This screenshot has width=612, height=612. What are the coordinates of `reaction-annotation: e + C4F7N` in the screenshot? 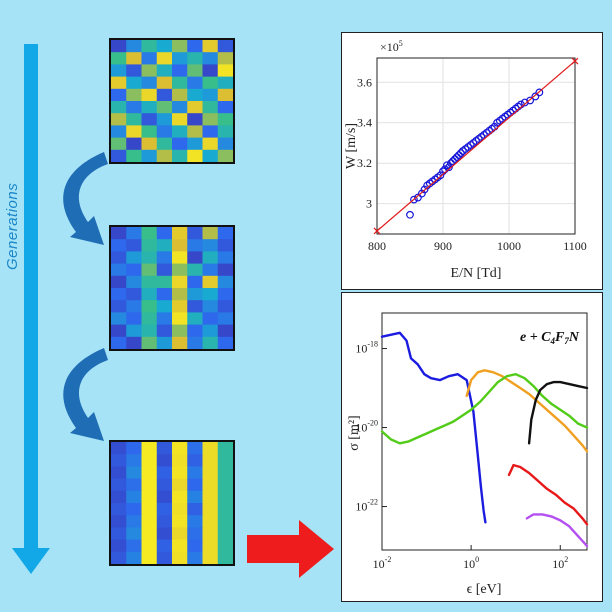 It's located at (550, 338).